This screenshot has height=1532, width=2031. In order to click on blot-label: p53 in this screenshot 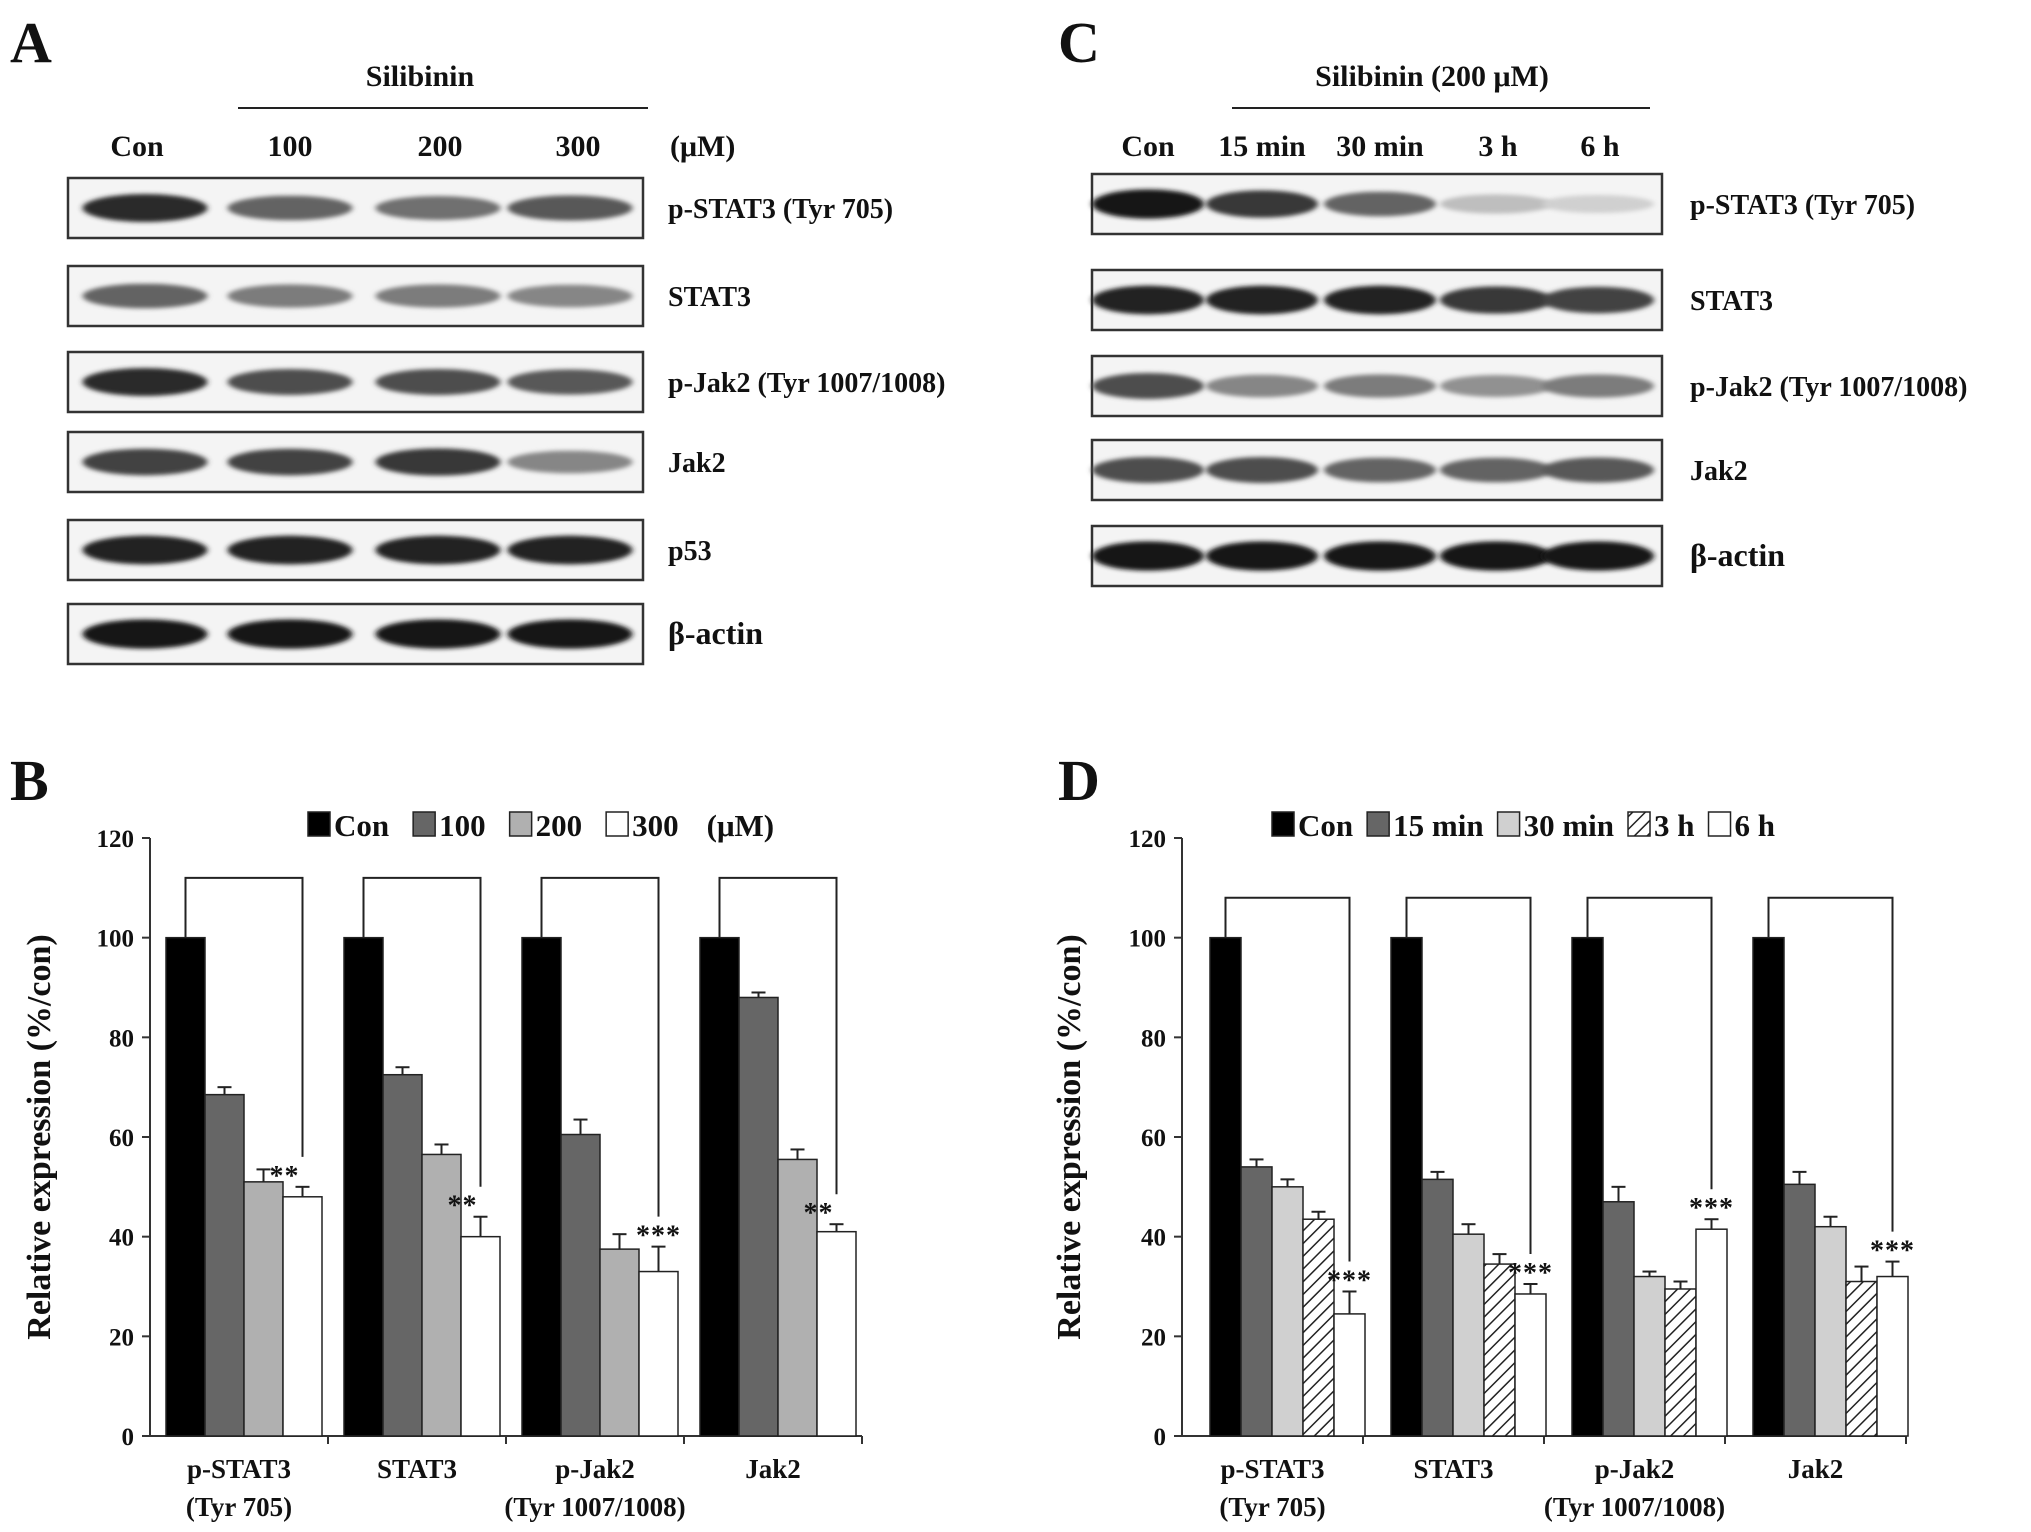, I will do `click(690, 551)`.